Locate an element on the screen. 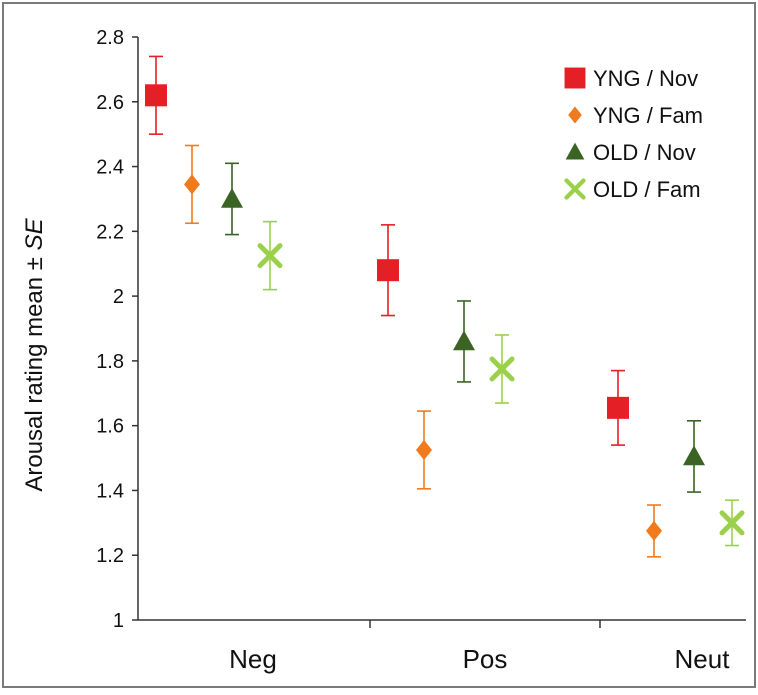 The height and width of the screenshot is (695, 758). legend-item: YNG / Nov is located at coordinates (631, 78).